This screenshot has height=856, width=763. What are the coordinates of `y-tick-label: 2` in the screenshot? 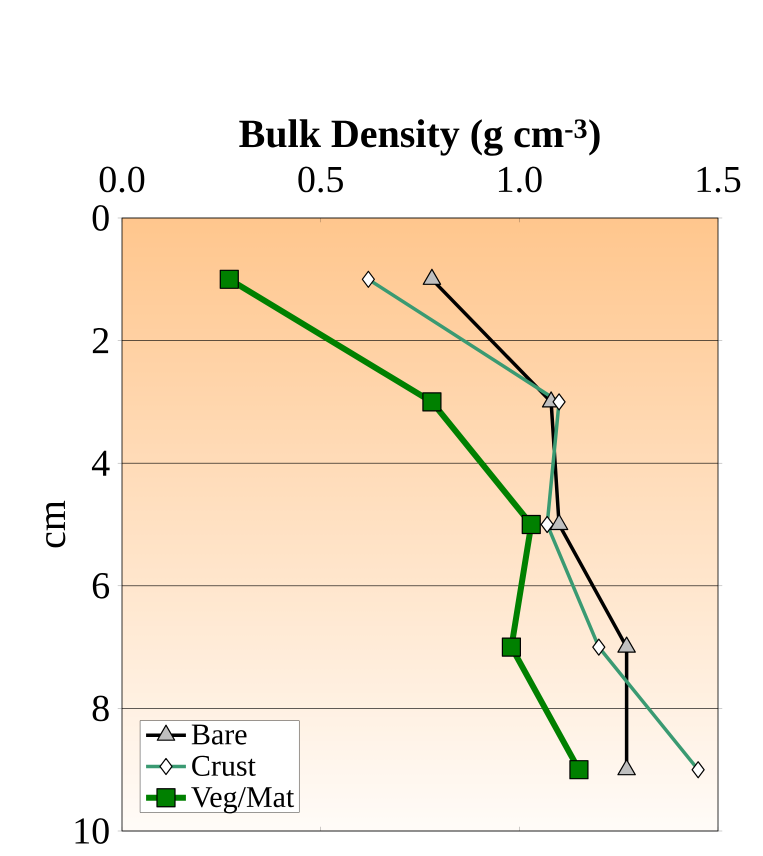 It's located at (100, 341).